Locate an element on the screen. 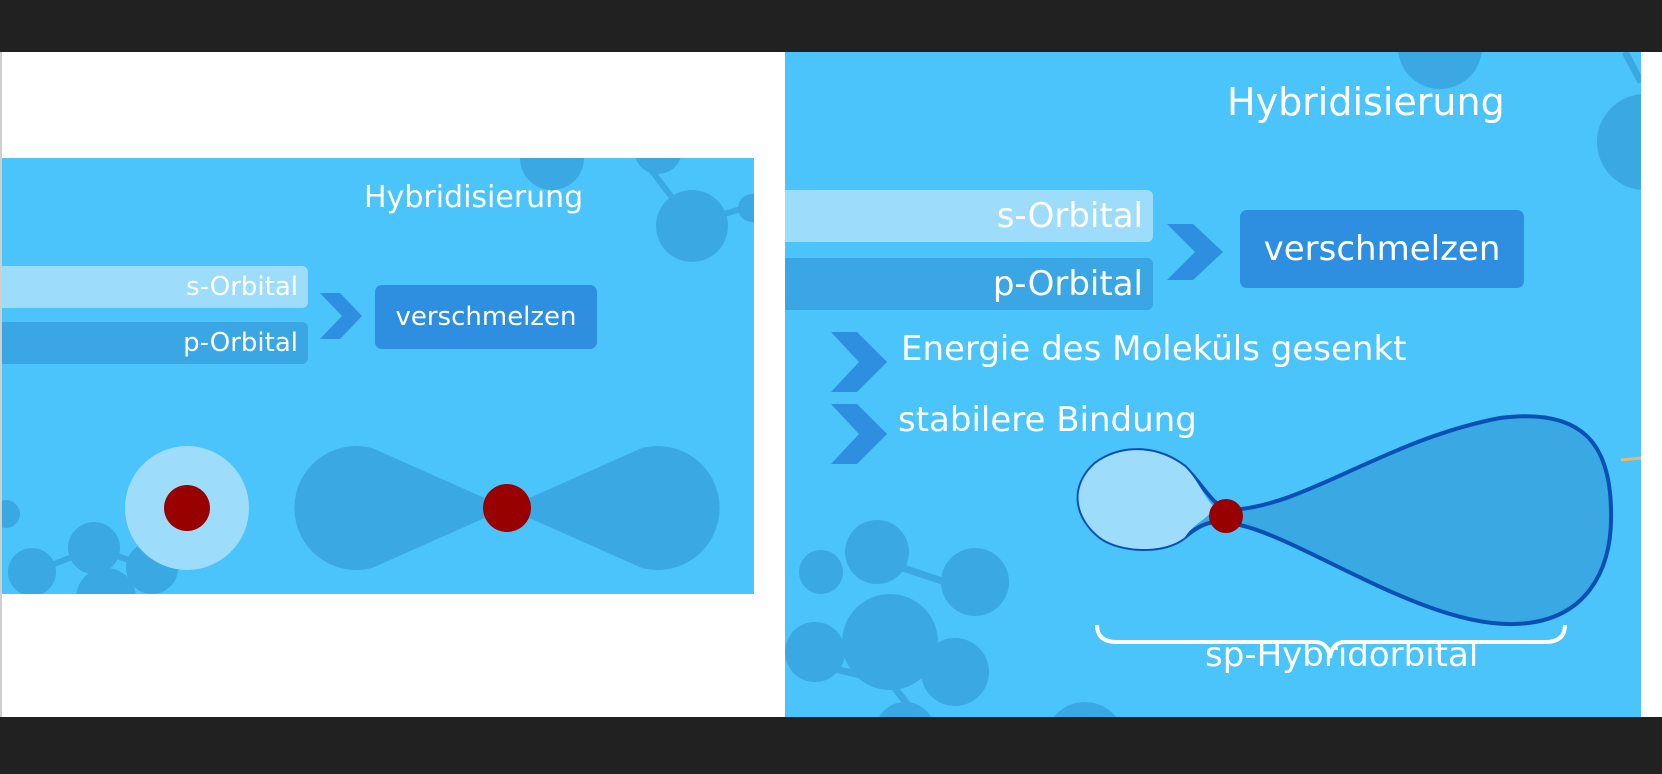 The height and width of the screenshot is (774, 1662). edge-mark is located at coordinates (1630, 459).